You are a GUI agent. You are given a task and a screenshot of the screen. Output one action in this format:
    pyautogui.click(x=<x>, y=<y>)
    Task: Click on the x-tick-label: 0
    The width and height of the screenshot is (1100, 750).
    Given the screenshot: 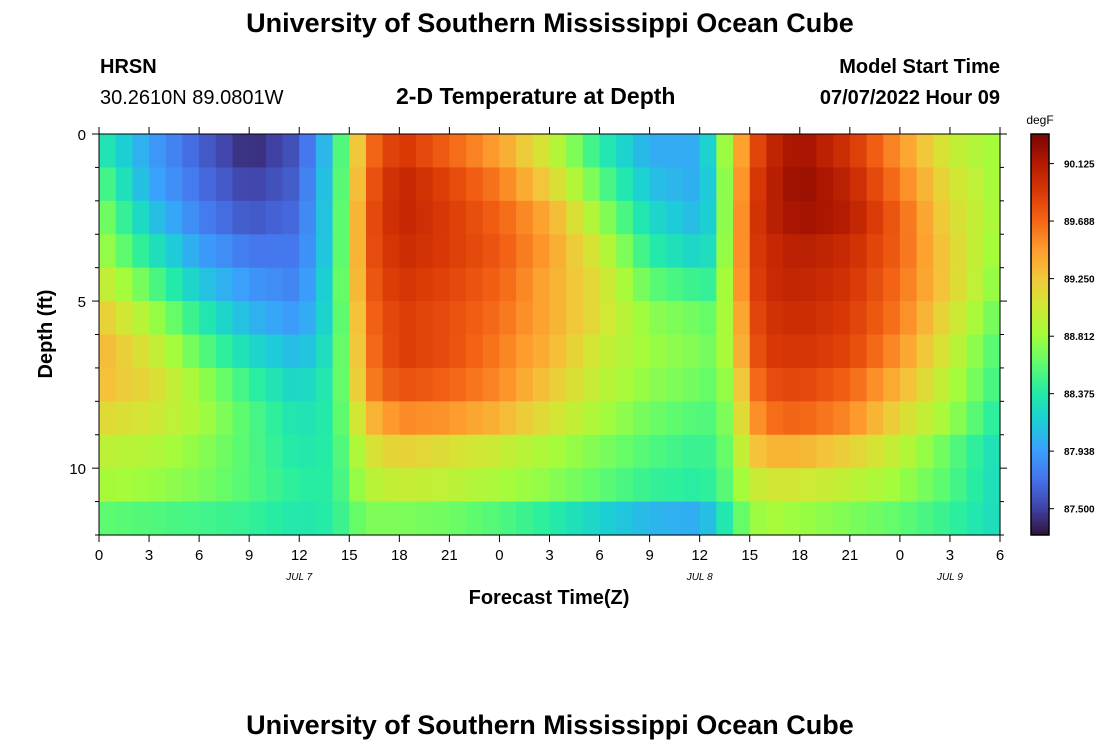 What is the action you would take?
    pyautogui.click(x=499, y=555)
    